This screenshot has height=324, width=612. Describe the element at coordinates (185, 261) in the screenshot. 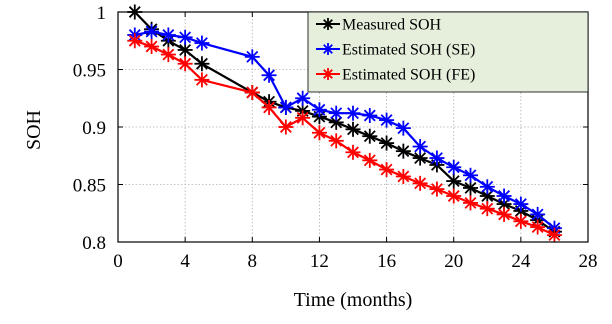

I see `x-tick-label: 4` at that location.